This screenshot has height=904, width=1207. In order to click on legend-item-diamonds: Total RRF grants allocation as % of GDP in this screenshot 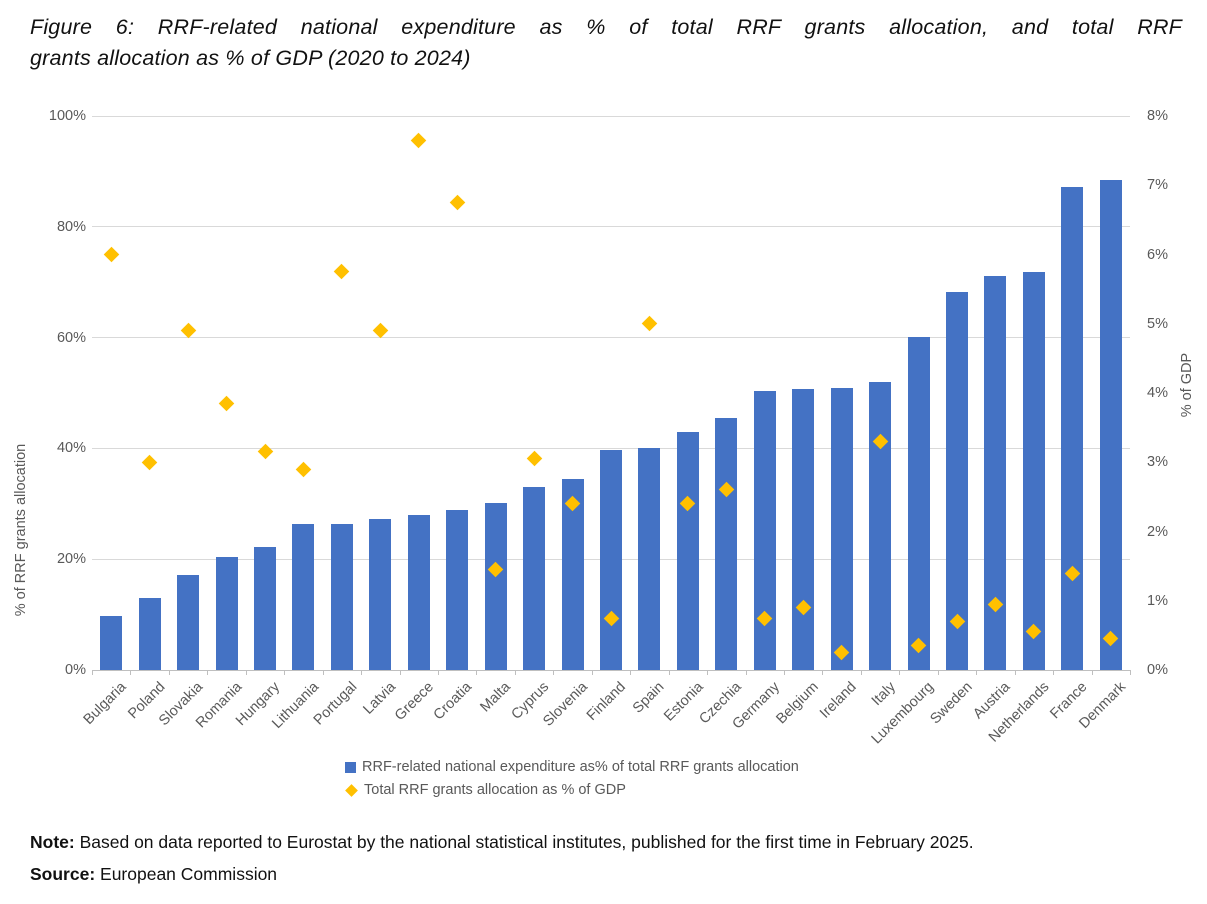, I will do `click(572, 790)`.